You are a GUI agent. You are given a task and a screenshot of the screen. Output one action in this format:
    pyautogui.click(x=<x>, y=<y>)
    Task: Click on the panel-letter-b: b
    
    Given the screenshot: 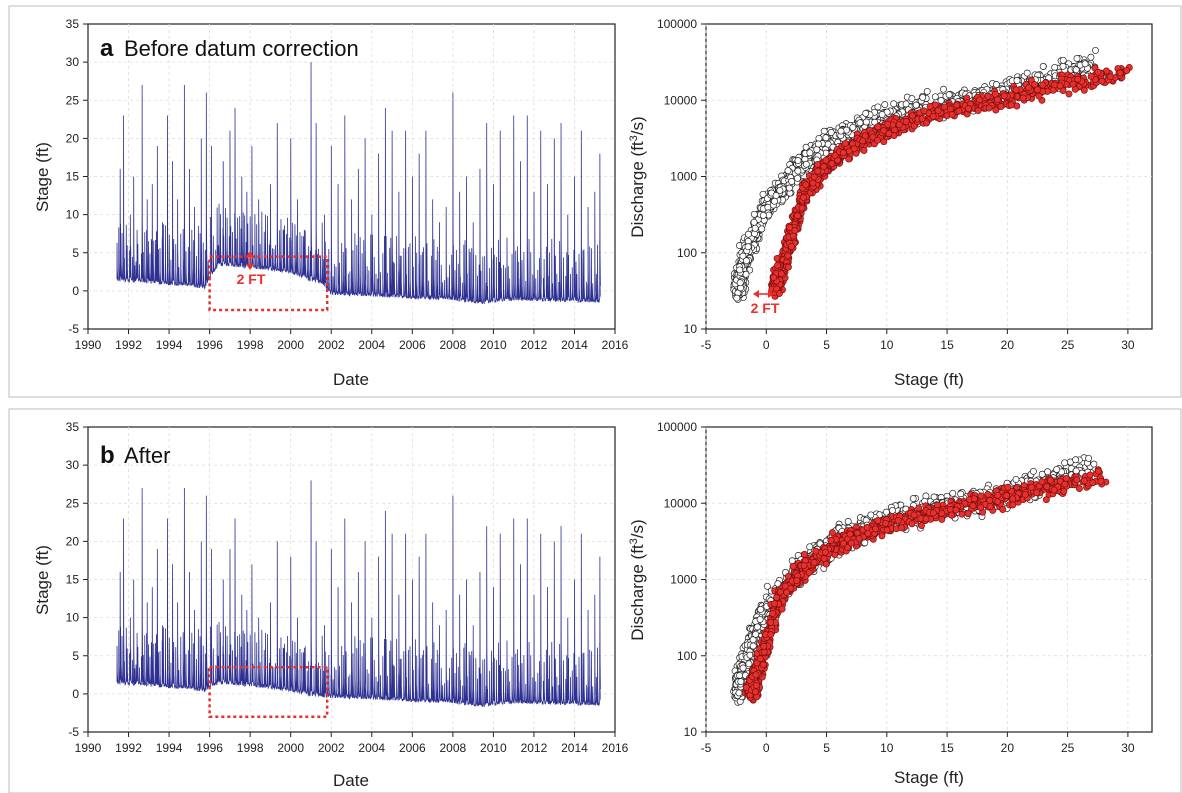 What is the action you would take?
    pyautogui.click(x=107, y=455)
    